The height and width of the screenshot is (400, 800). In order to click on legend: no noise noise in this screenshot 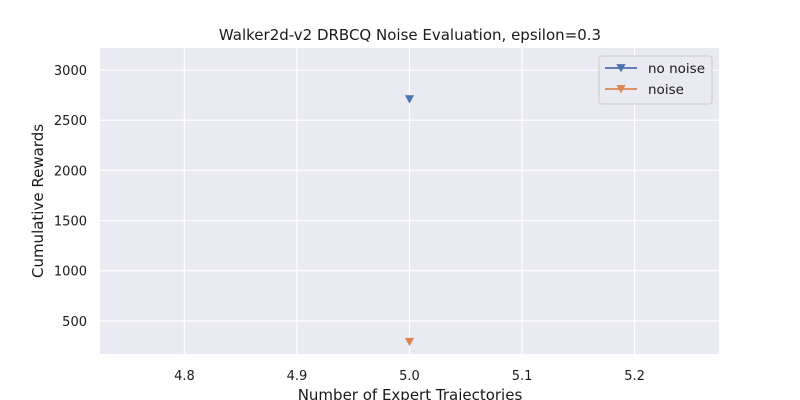, I will do `click(655, 80)`.